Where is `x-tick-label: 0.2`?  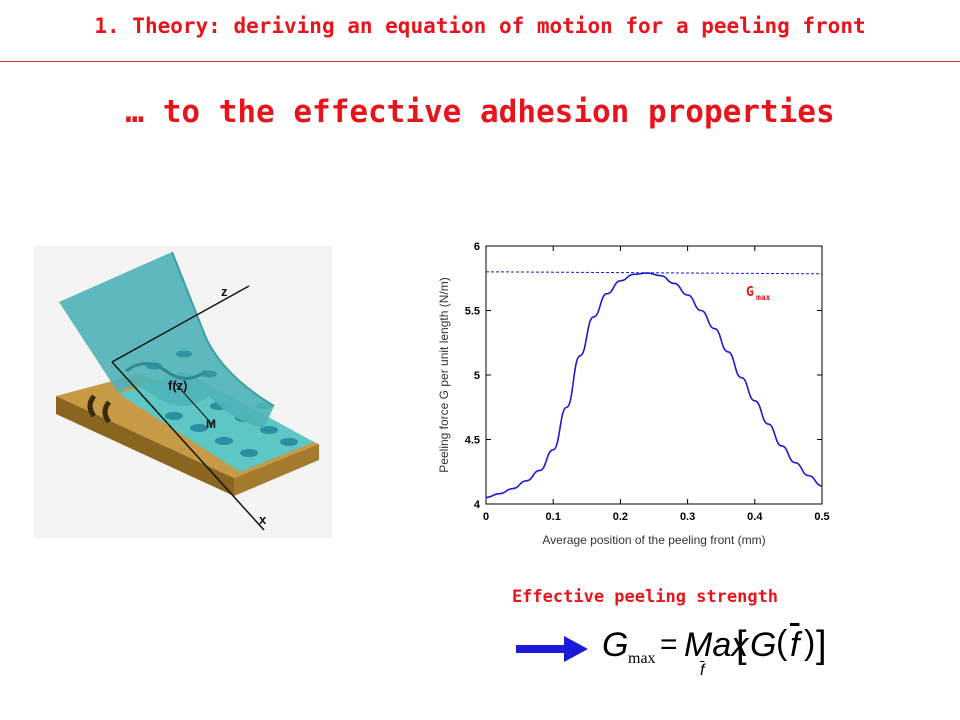 x-tick-label: 0.2 is located at coordinates (620, 517).